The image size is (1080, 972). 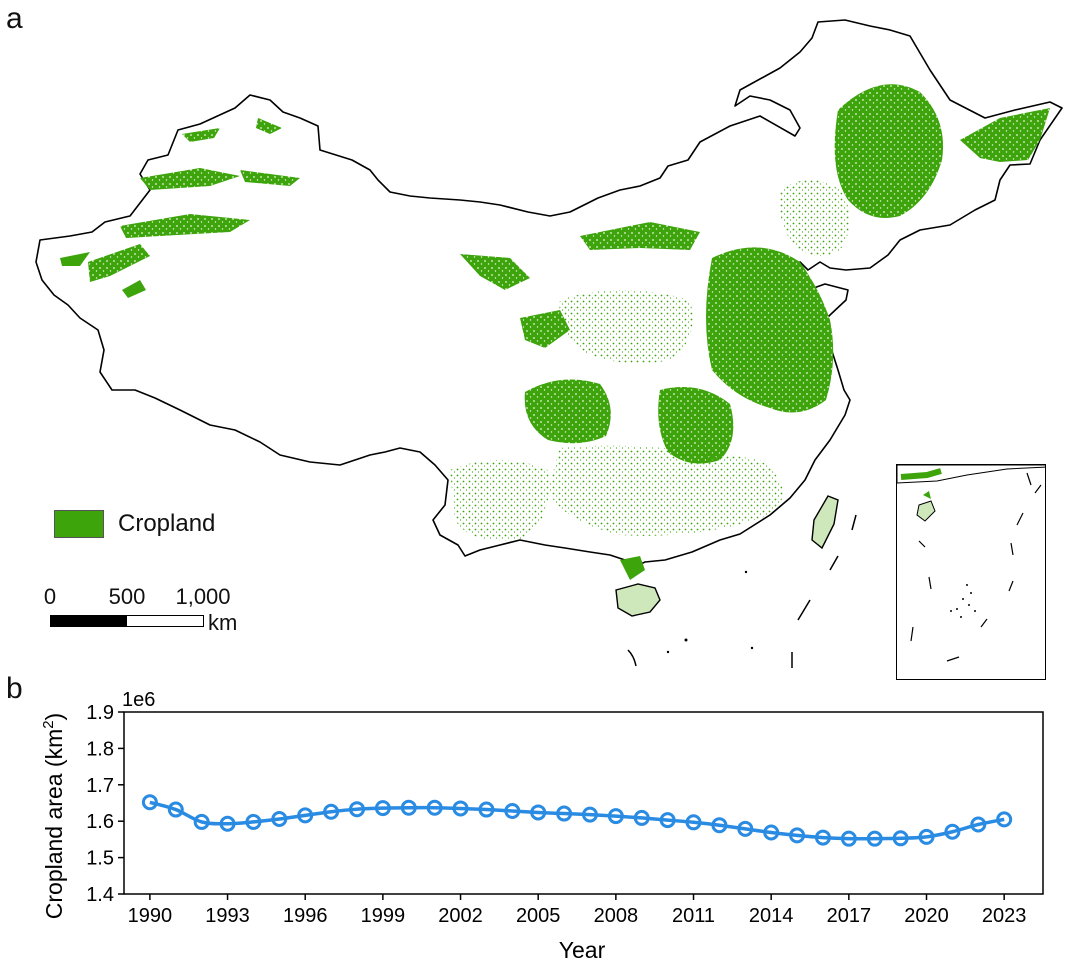 What do you see at coordinates (849, 916) in the screenshot?
I see `x-tick-label: 2017` at bounding box center [849, 916].